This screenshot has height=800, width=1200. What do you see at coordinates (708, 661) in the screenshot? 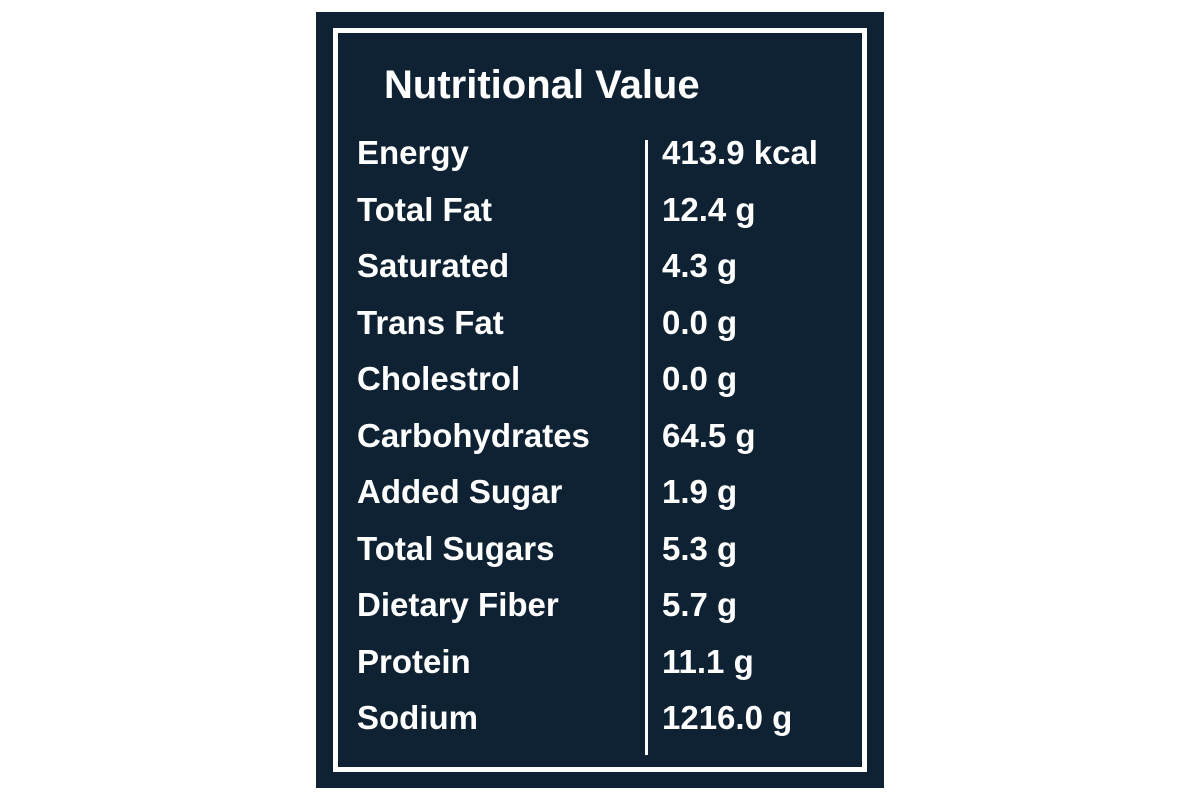
I see `nutrient-value: 11.1 g` at bounding box center [708, 661].